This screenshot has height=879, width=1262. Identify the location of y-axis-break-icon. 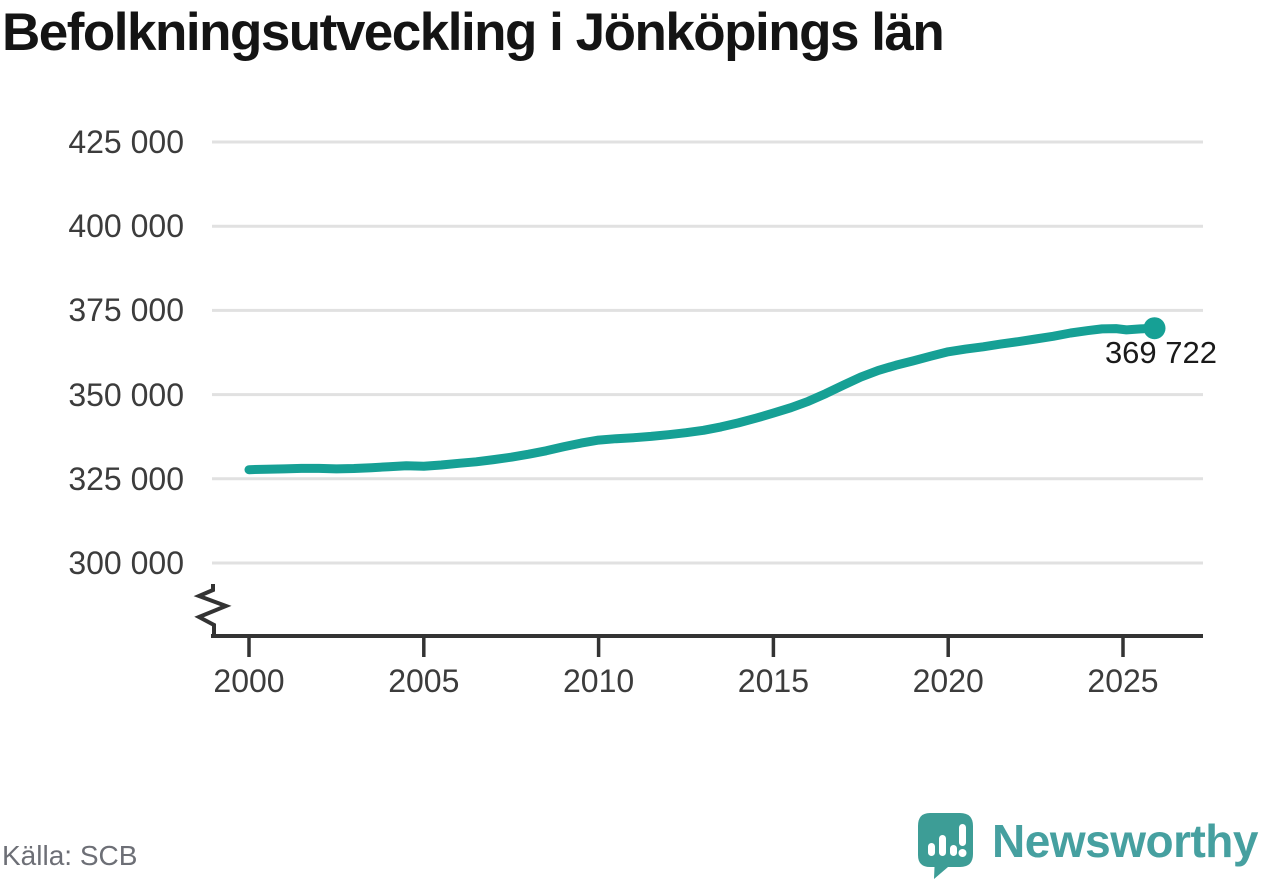
(212, 609).